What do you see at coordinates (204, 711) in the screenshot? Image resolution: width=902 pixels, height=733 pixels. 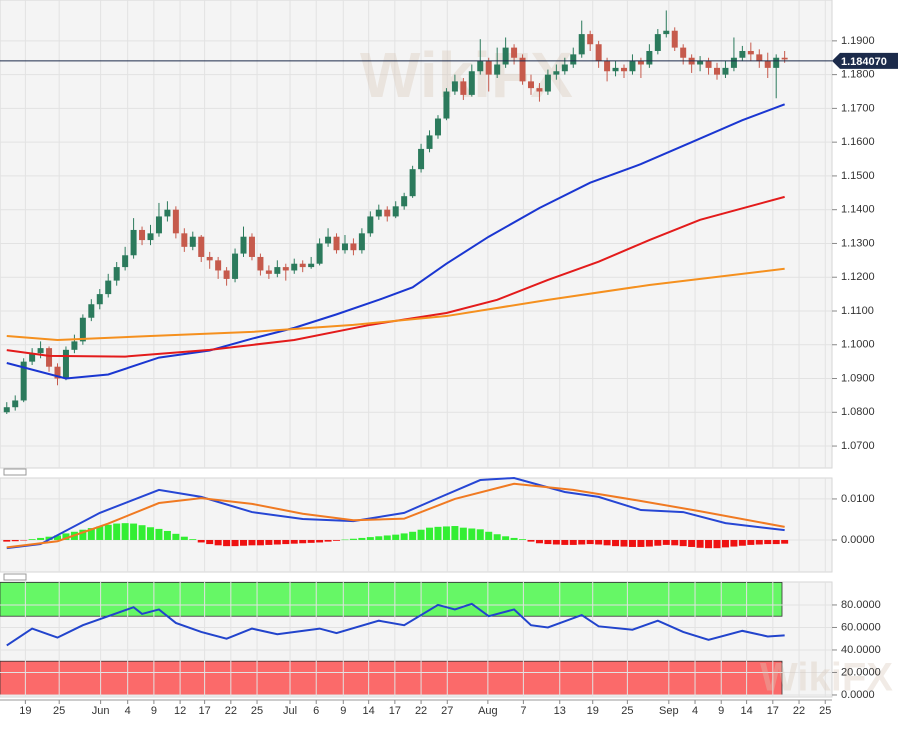 I see `x-tick-label: 17` at bounding box center [204, 711].